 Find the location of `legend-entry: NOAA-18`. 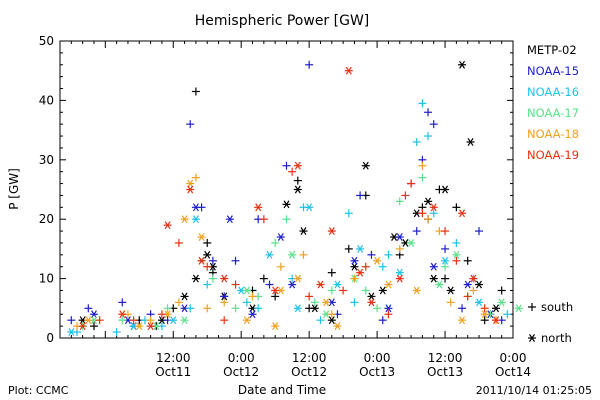

legend-entry: NOAA-18 is located at coordinates (553, 134).